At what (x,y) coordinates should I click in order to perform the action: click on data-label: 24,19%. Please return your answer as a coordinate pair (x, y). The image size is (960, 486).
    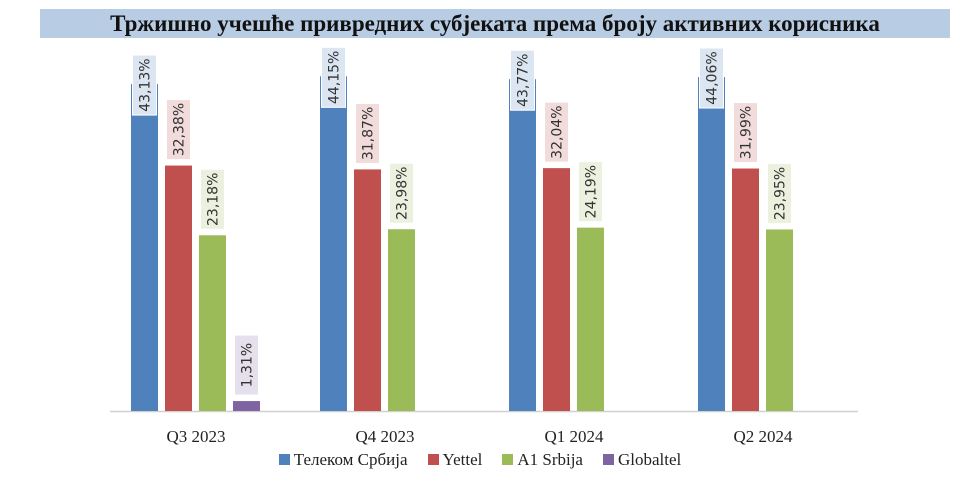
    Looking at the image, I should click on (592, 191).